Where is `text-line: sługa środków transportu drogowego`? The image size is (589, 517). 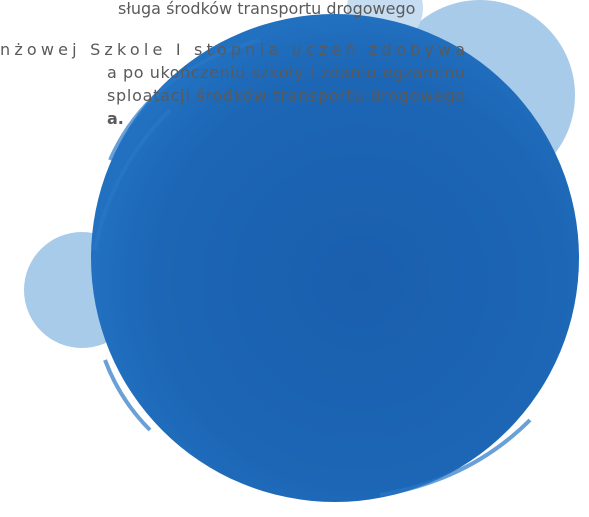 text-line: sługa środków transportu drogowego is located at coordinates (266, 9).